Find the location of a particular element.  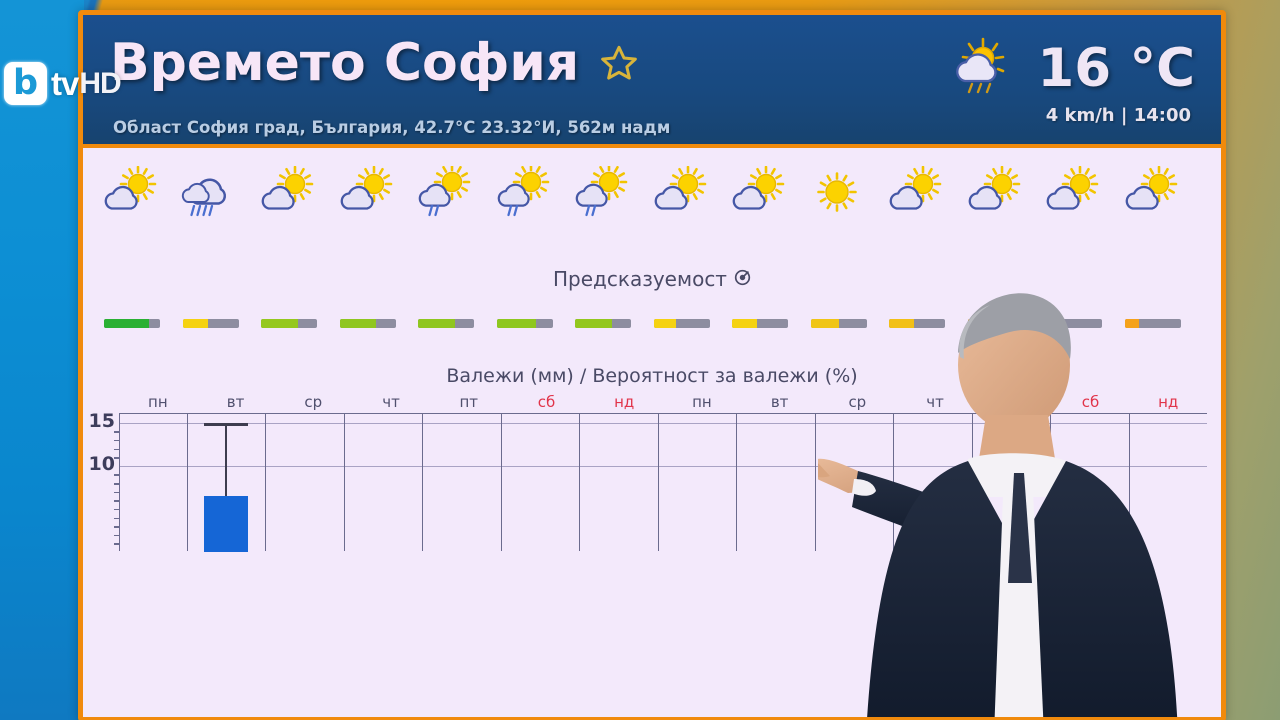

btv-logo-icon: b is located at coordinates (25, 83).